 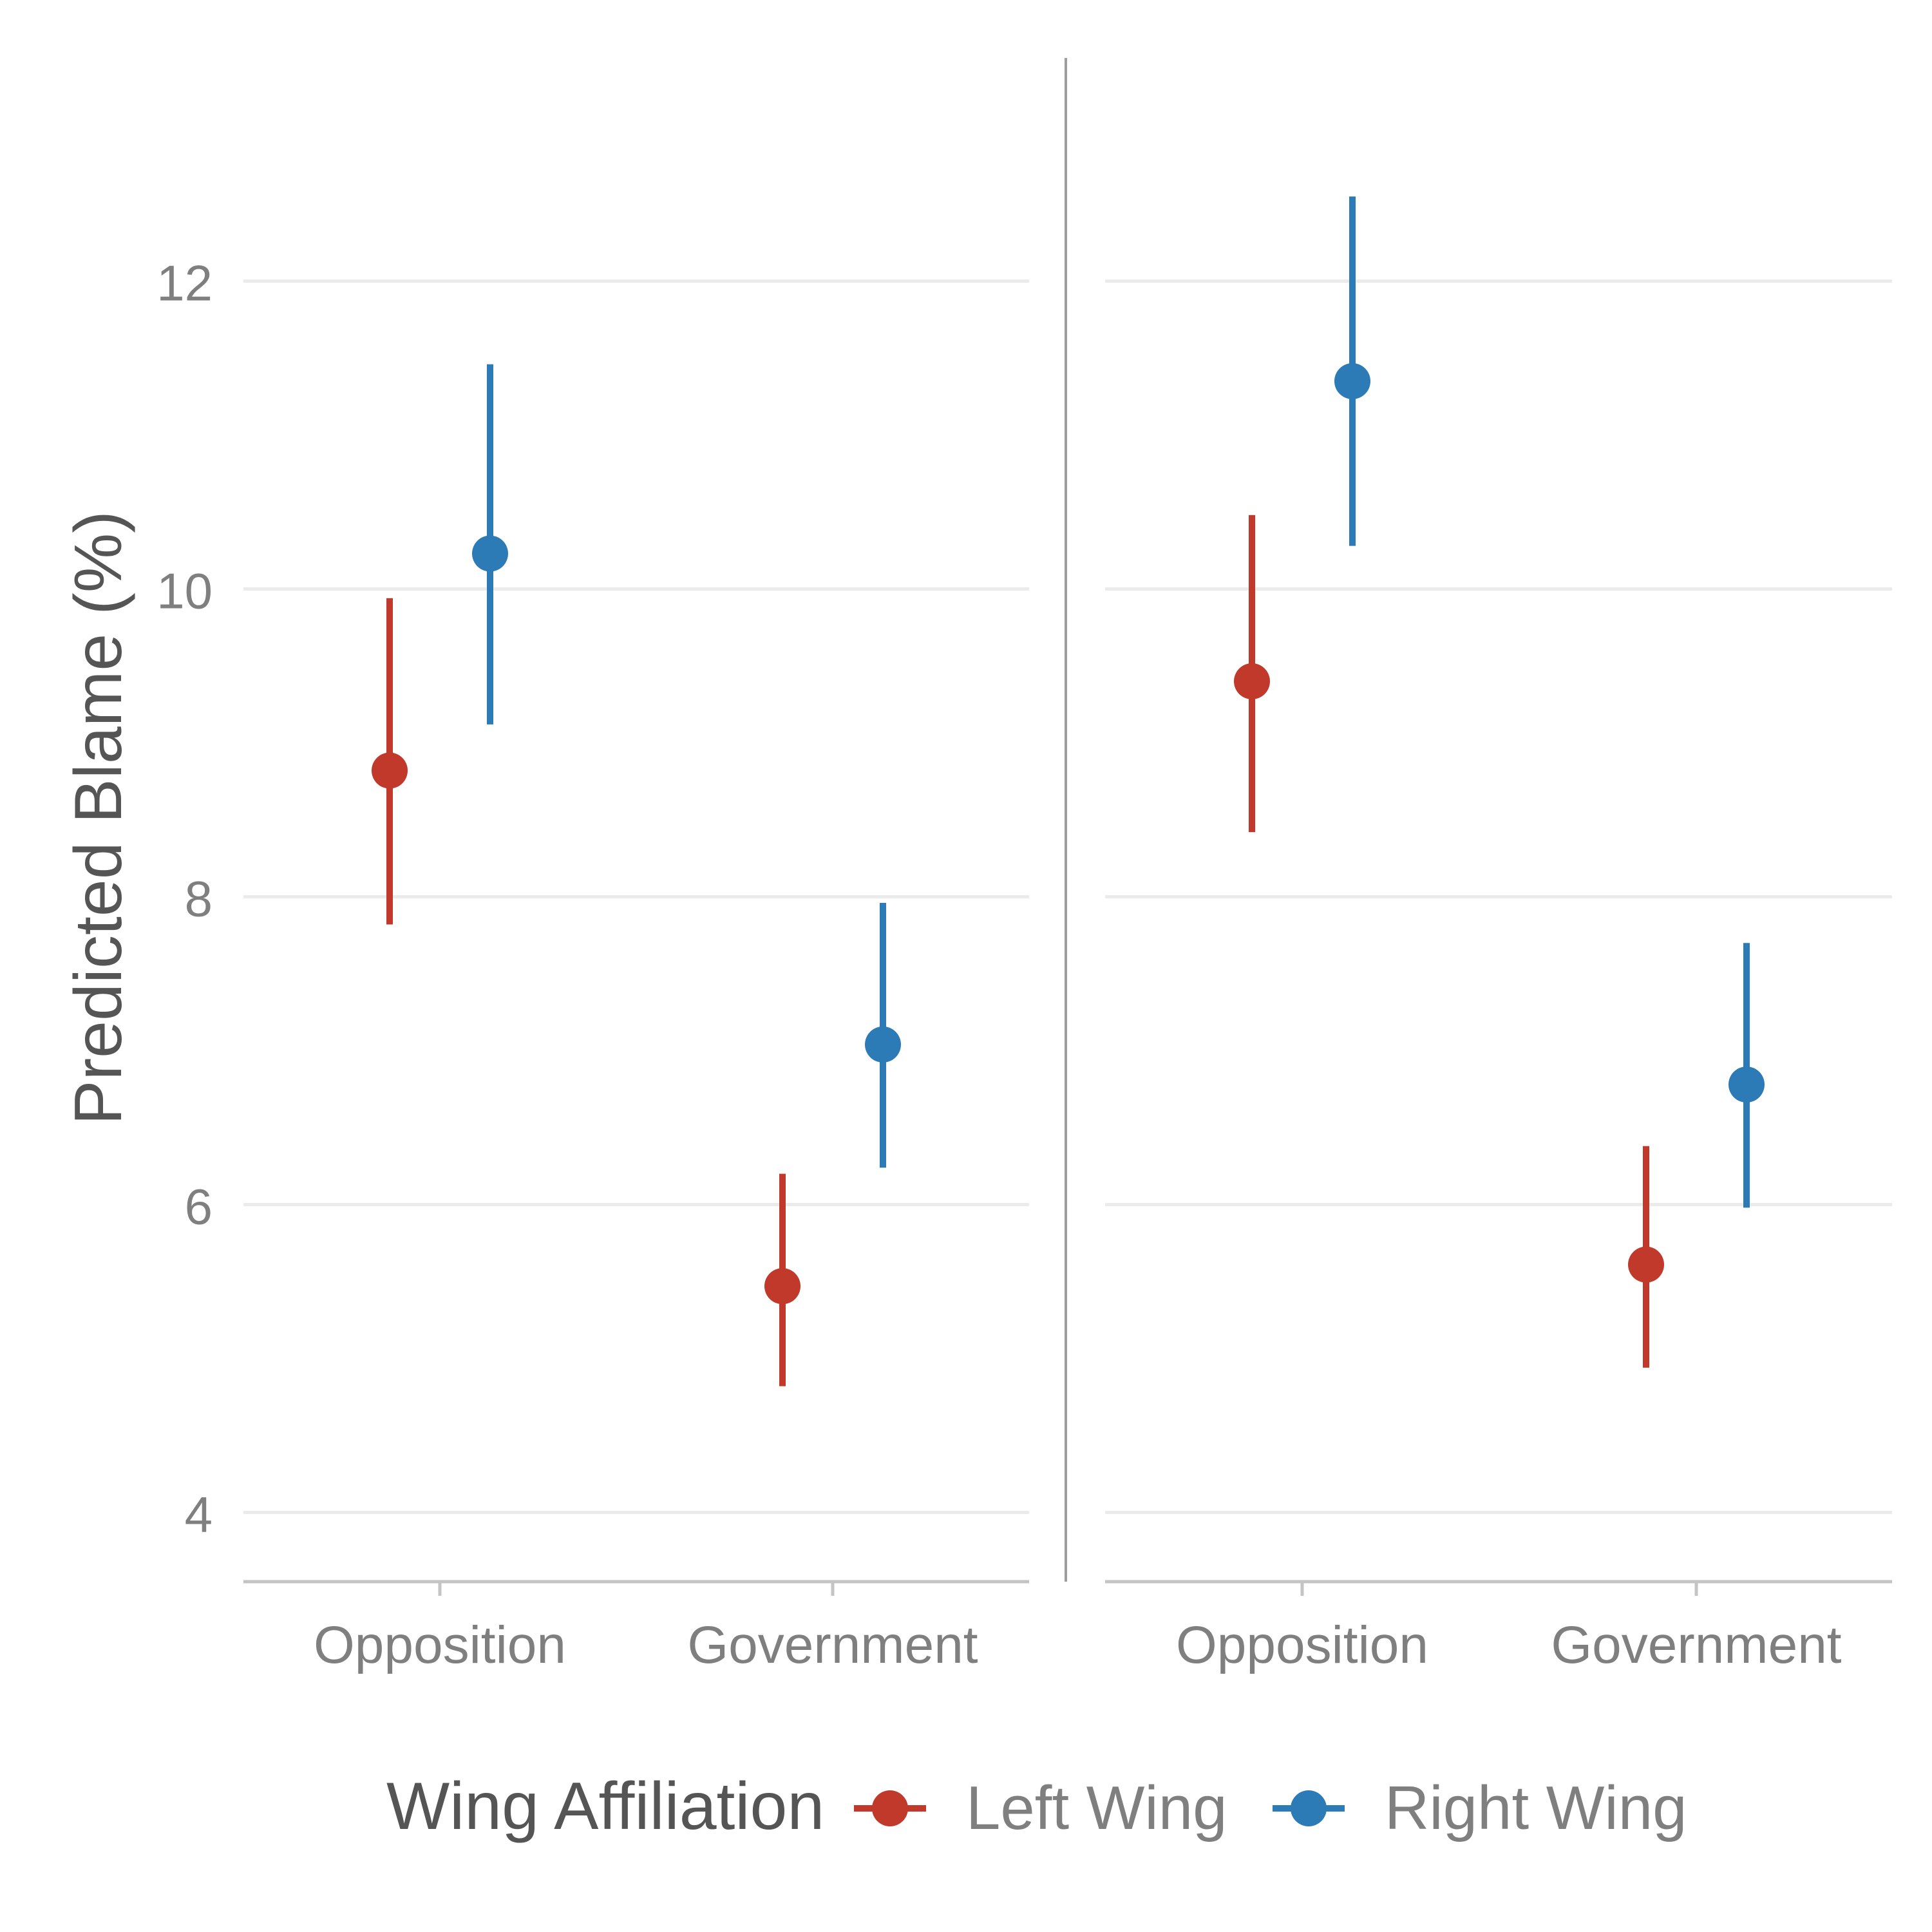 I want to click on legend-title: Wing Affiliation, so click(x=605, y=1806).